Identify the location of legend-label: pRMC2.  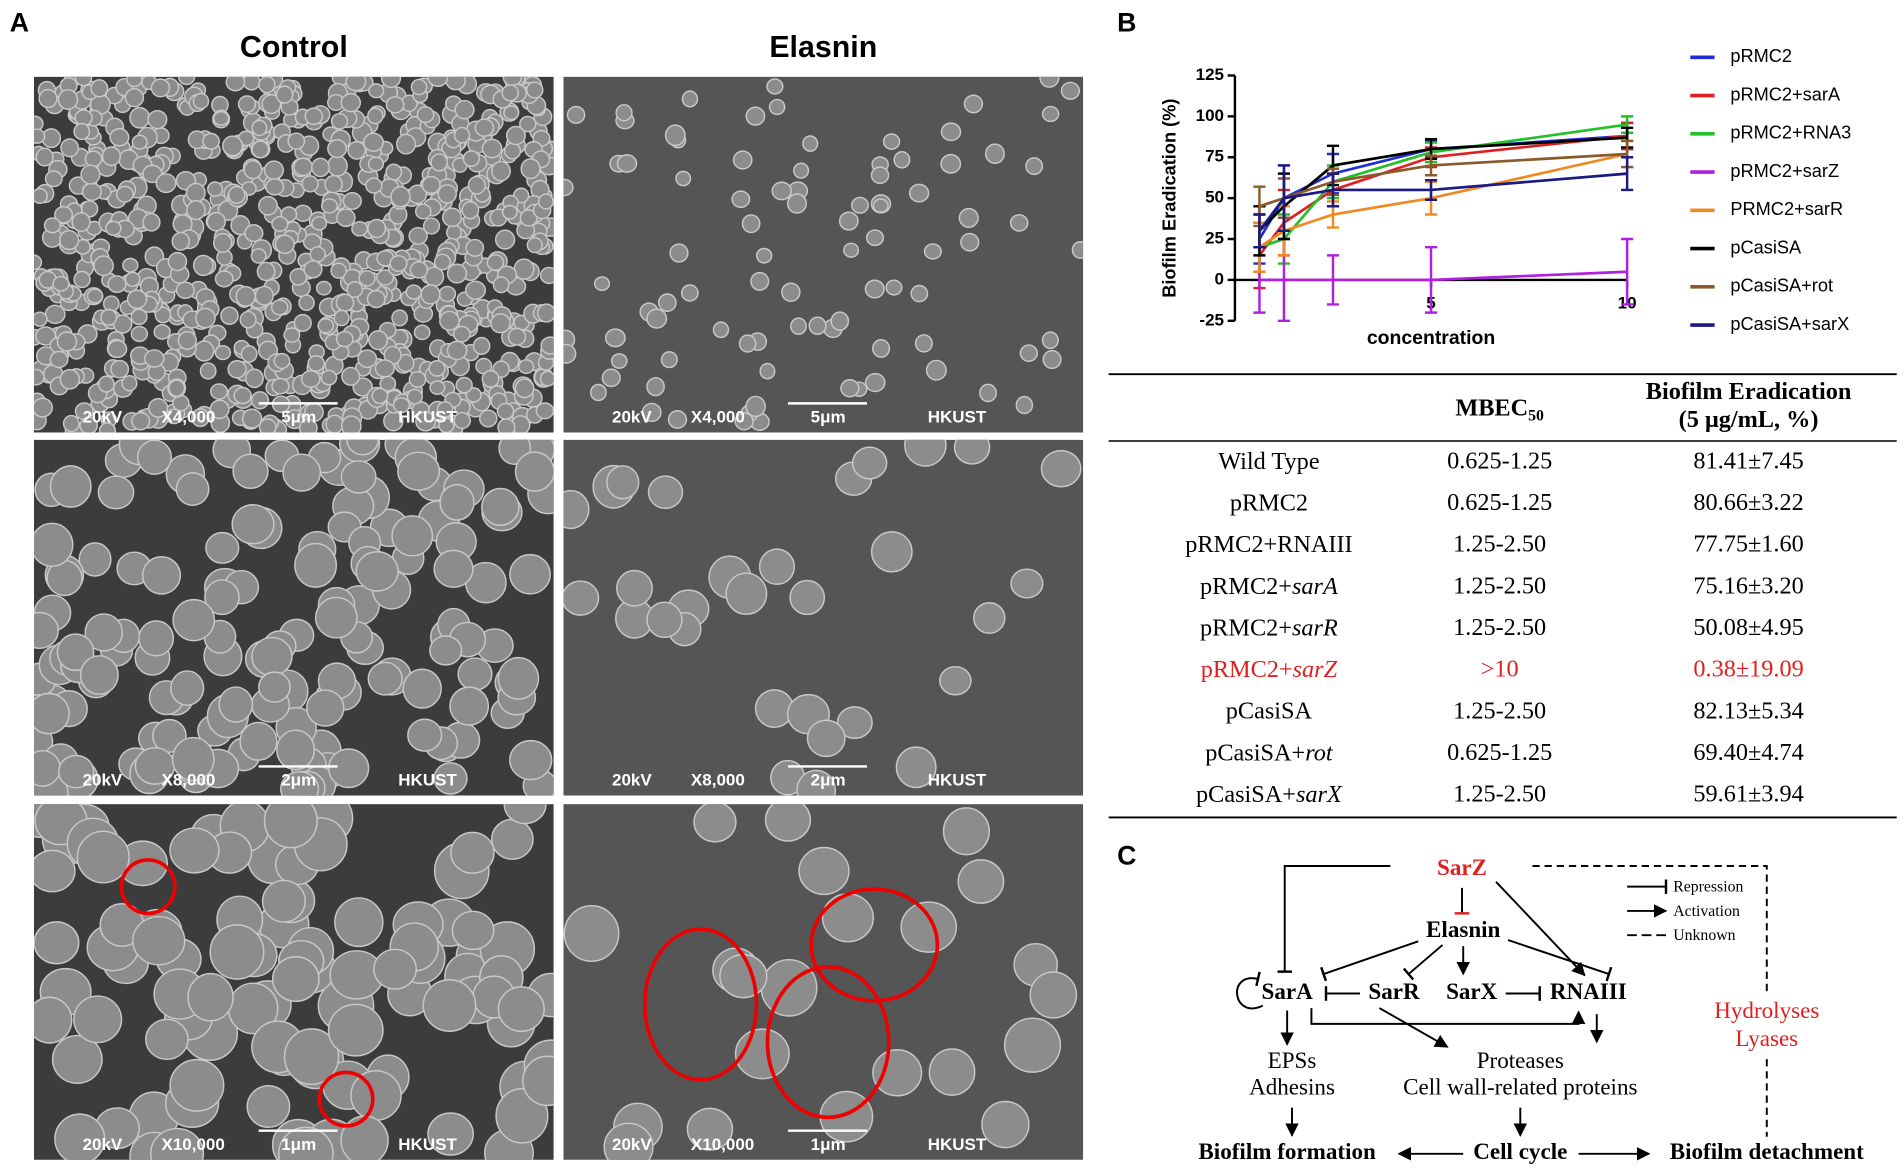
(1761, 56).